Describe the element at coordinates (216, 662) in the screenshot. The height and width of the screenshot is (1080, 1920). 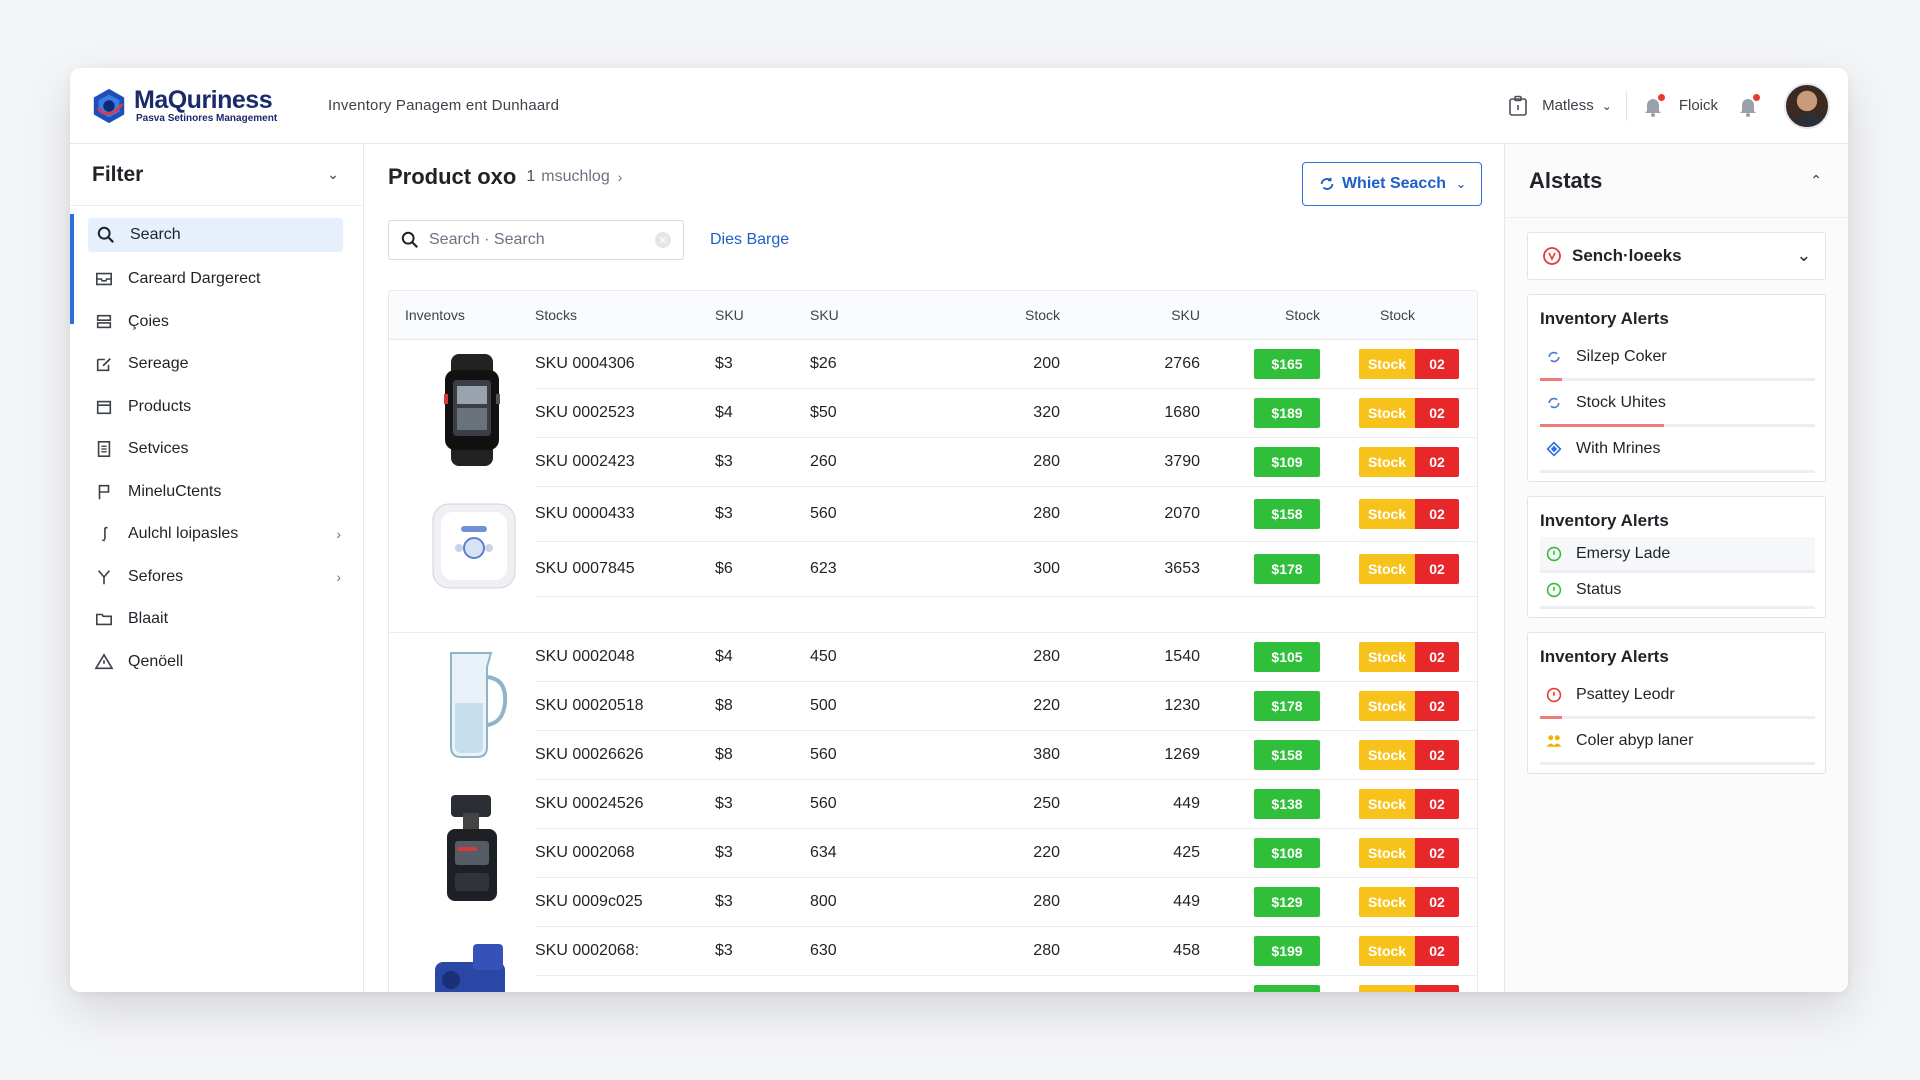
I see `sidebar-item-qenoell: Qenöell` at that location.